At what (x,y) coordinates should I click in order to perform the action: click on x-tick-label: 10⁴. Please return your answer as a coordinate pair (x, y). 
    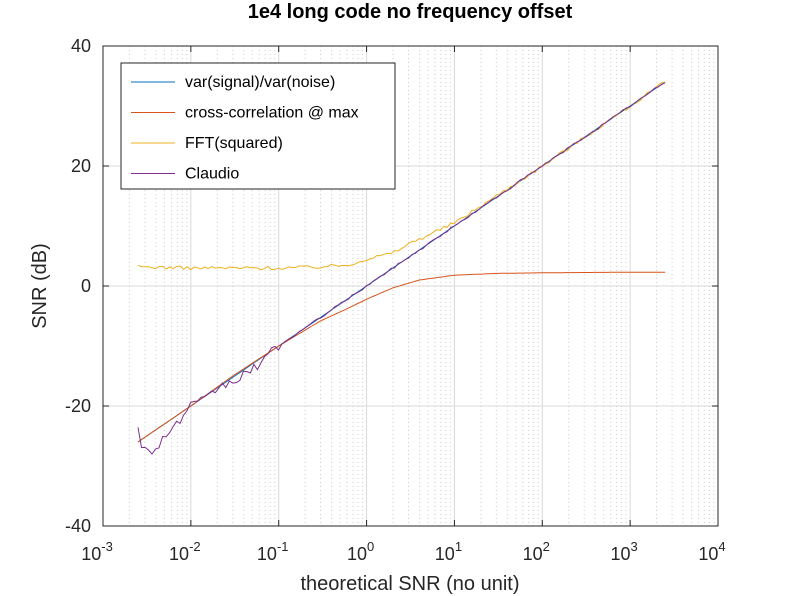
    Looking at the image, I should click on (711, 551).